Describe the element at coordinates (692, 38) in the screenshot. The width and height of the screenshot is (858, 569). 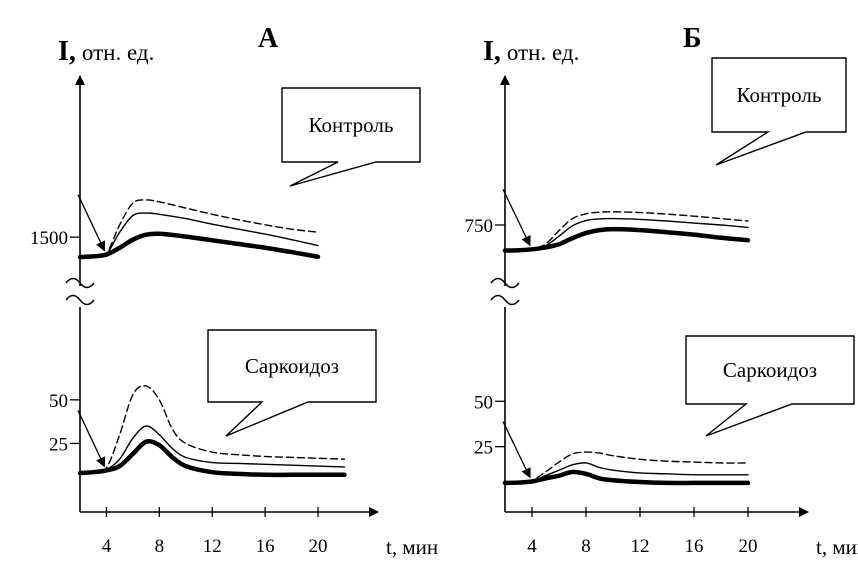
I see `panel-label: Б` at that location.